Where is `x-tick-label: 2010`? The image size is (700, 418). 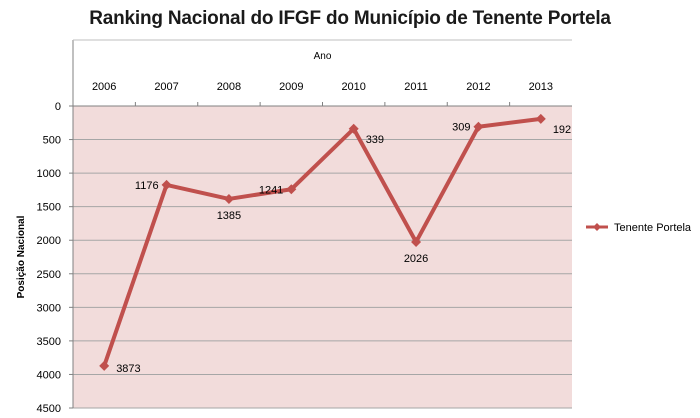 x-tick-label: 2010 is located at coordinates (353, 87).